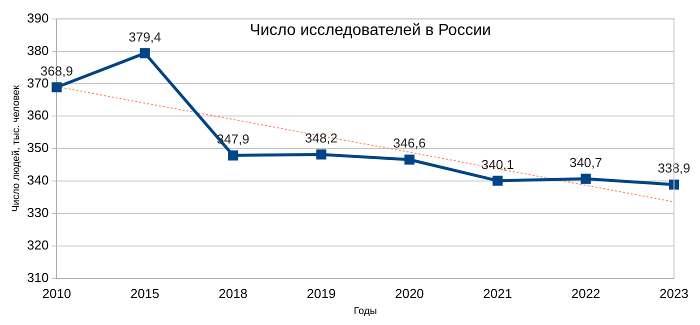 The image size is (700, 325). I want to click on x-tick-label: 2019, so click(321, 293).